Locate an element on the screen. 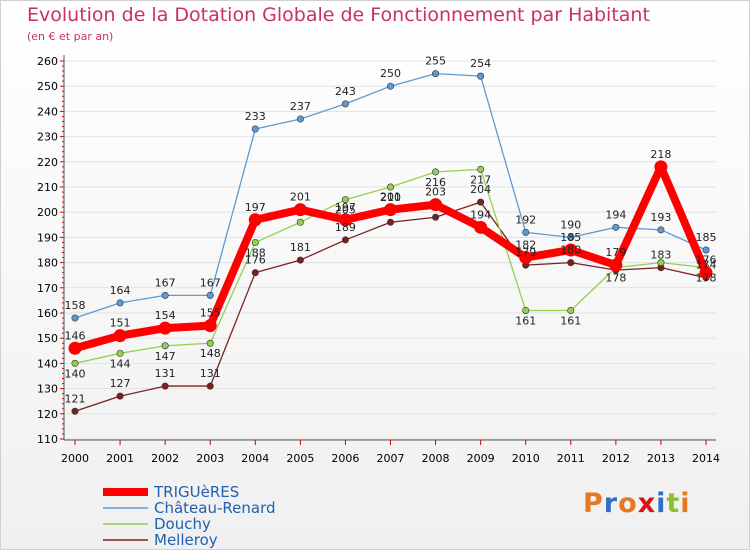  x-tick-label-2003: 2003 is located at coordinates (210, 458).